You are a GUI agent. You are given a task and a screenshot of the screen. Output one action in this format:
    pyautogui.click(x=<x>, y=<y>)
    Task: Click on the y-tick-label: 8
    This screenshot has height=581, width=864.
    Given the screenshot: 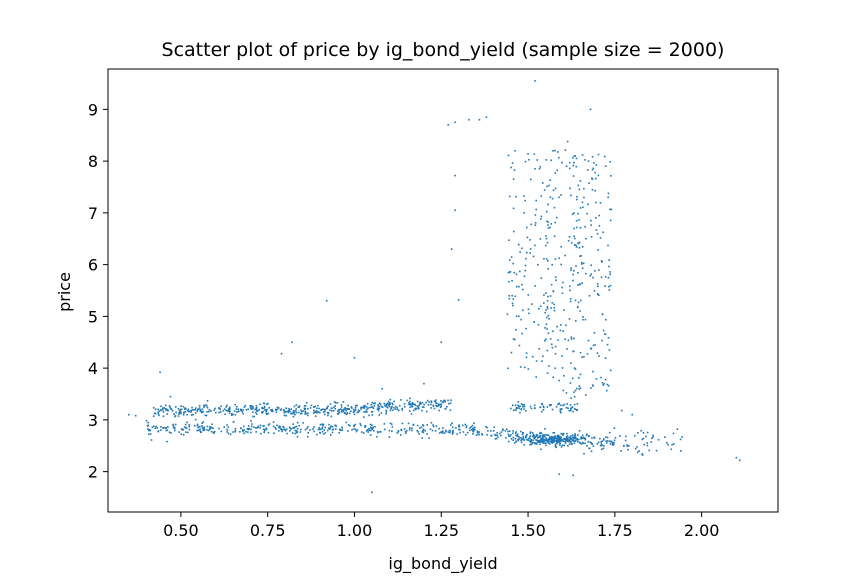 What is the action you would take?
    pyautogui.click(x=93, y=161)
    